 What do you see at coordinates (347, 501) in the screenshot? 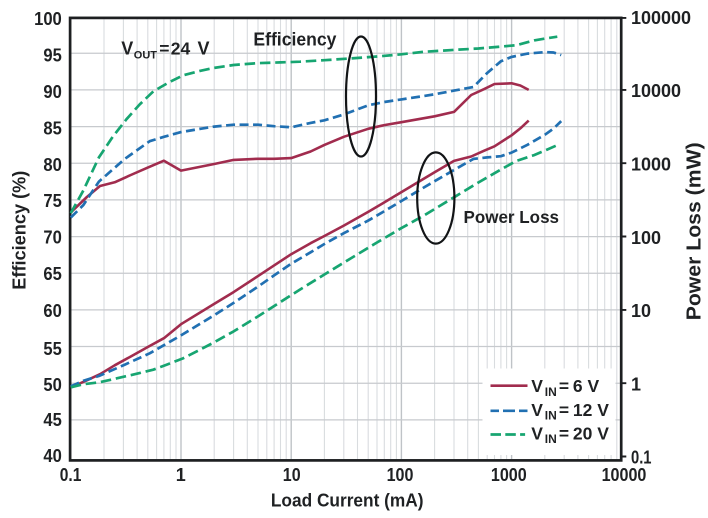
I see `svg-text: Load Current (mA)` at bounding box center [347, 501].